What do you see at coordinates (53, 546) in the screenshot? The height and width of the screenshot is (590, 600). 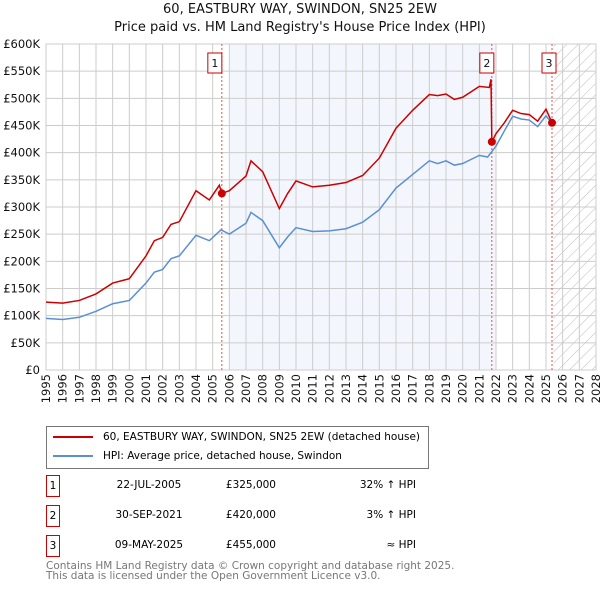 I see `sale-badge: 3` at bounding box center [53, 546].